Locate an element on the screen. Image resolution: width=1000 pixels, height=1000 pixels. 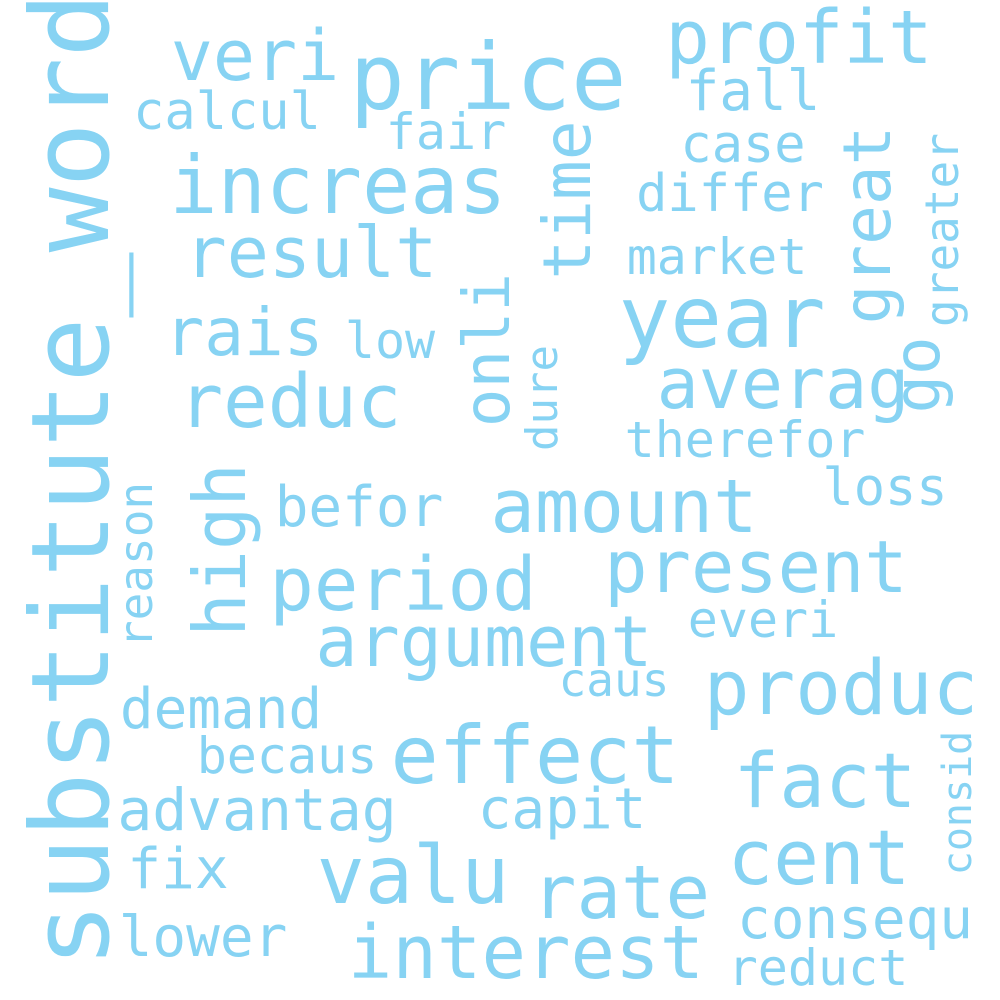
word-great: great is located at coordinates (867, 225).